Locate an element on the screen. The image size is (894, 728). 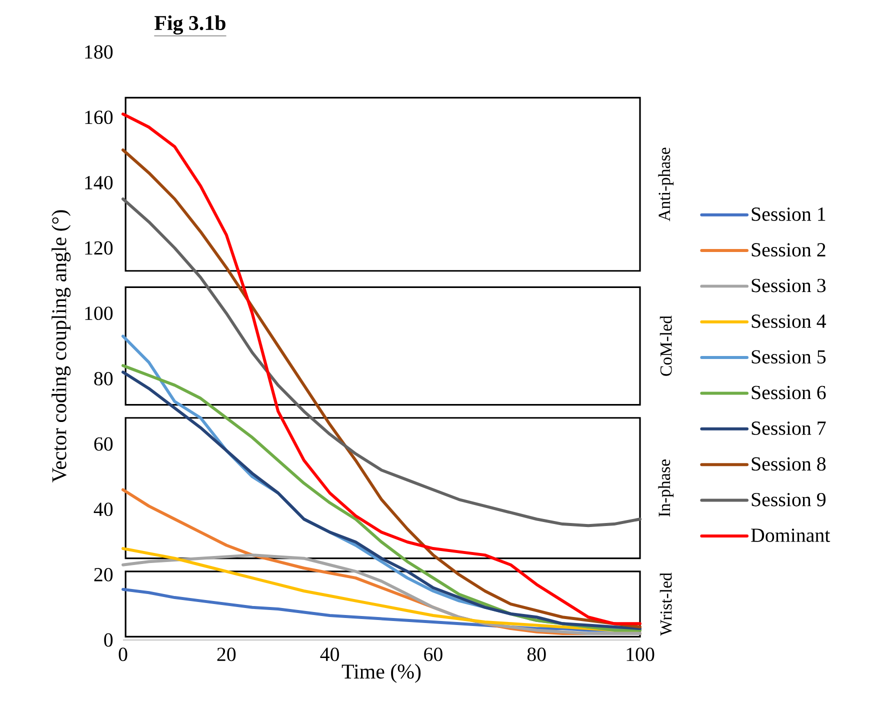
band-label: Wrist-led is located at coordinates (666, 604).